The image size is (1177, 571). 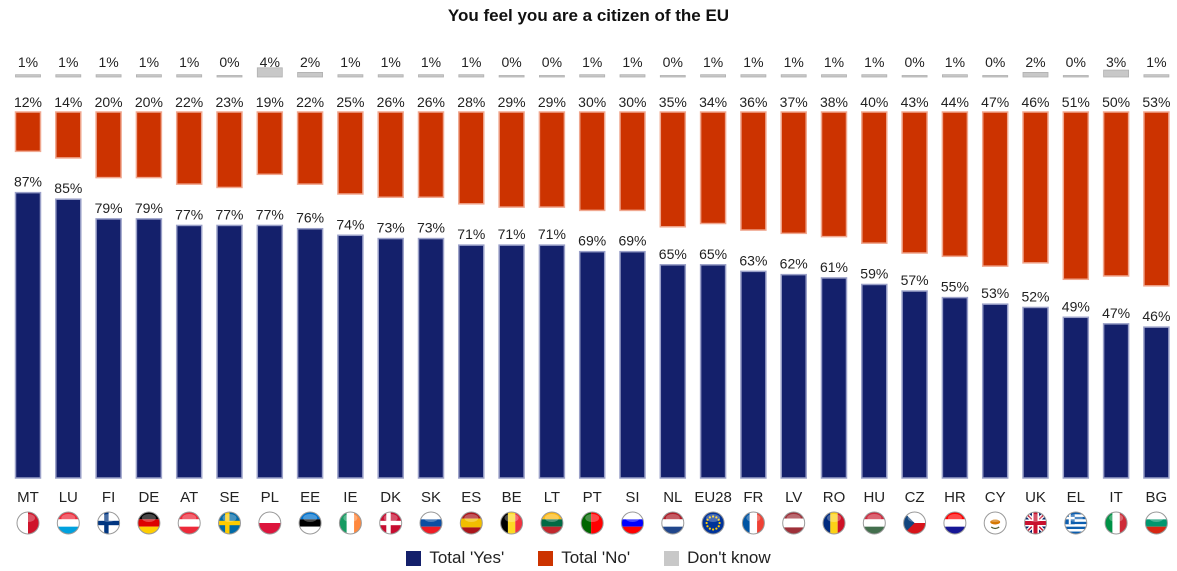 I want to click on bar-yes-nl, so click(x=673, y=371).